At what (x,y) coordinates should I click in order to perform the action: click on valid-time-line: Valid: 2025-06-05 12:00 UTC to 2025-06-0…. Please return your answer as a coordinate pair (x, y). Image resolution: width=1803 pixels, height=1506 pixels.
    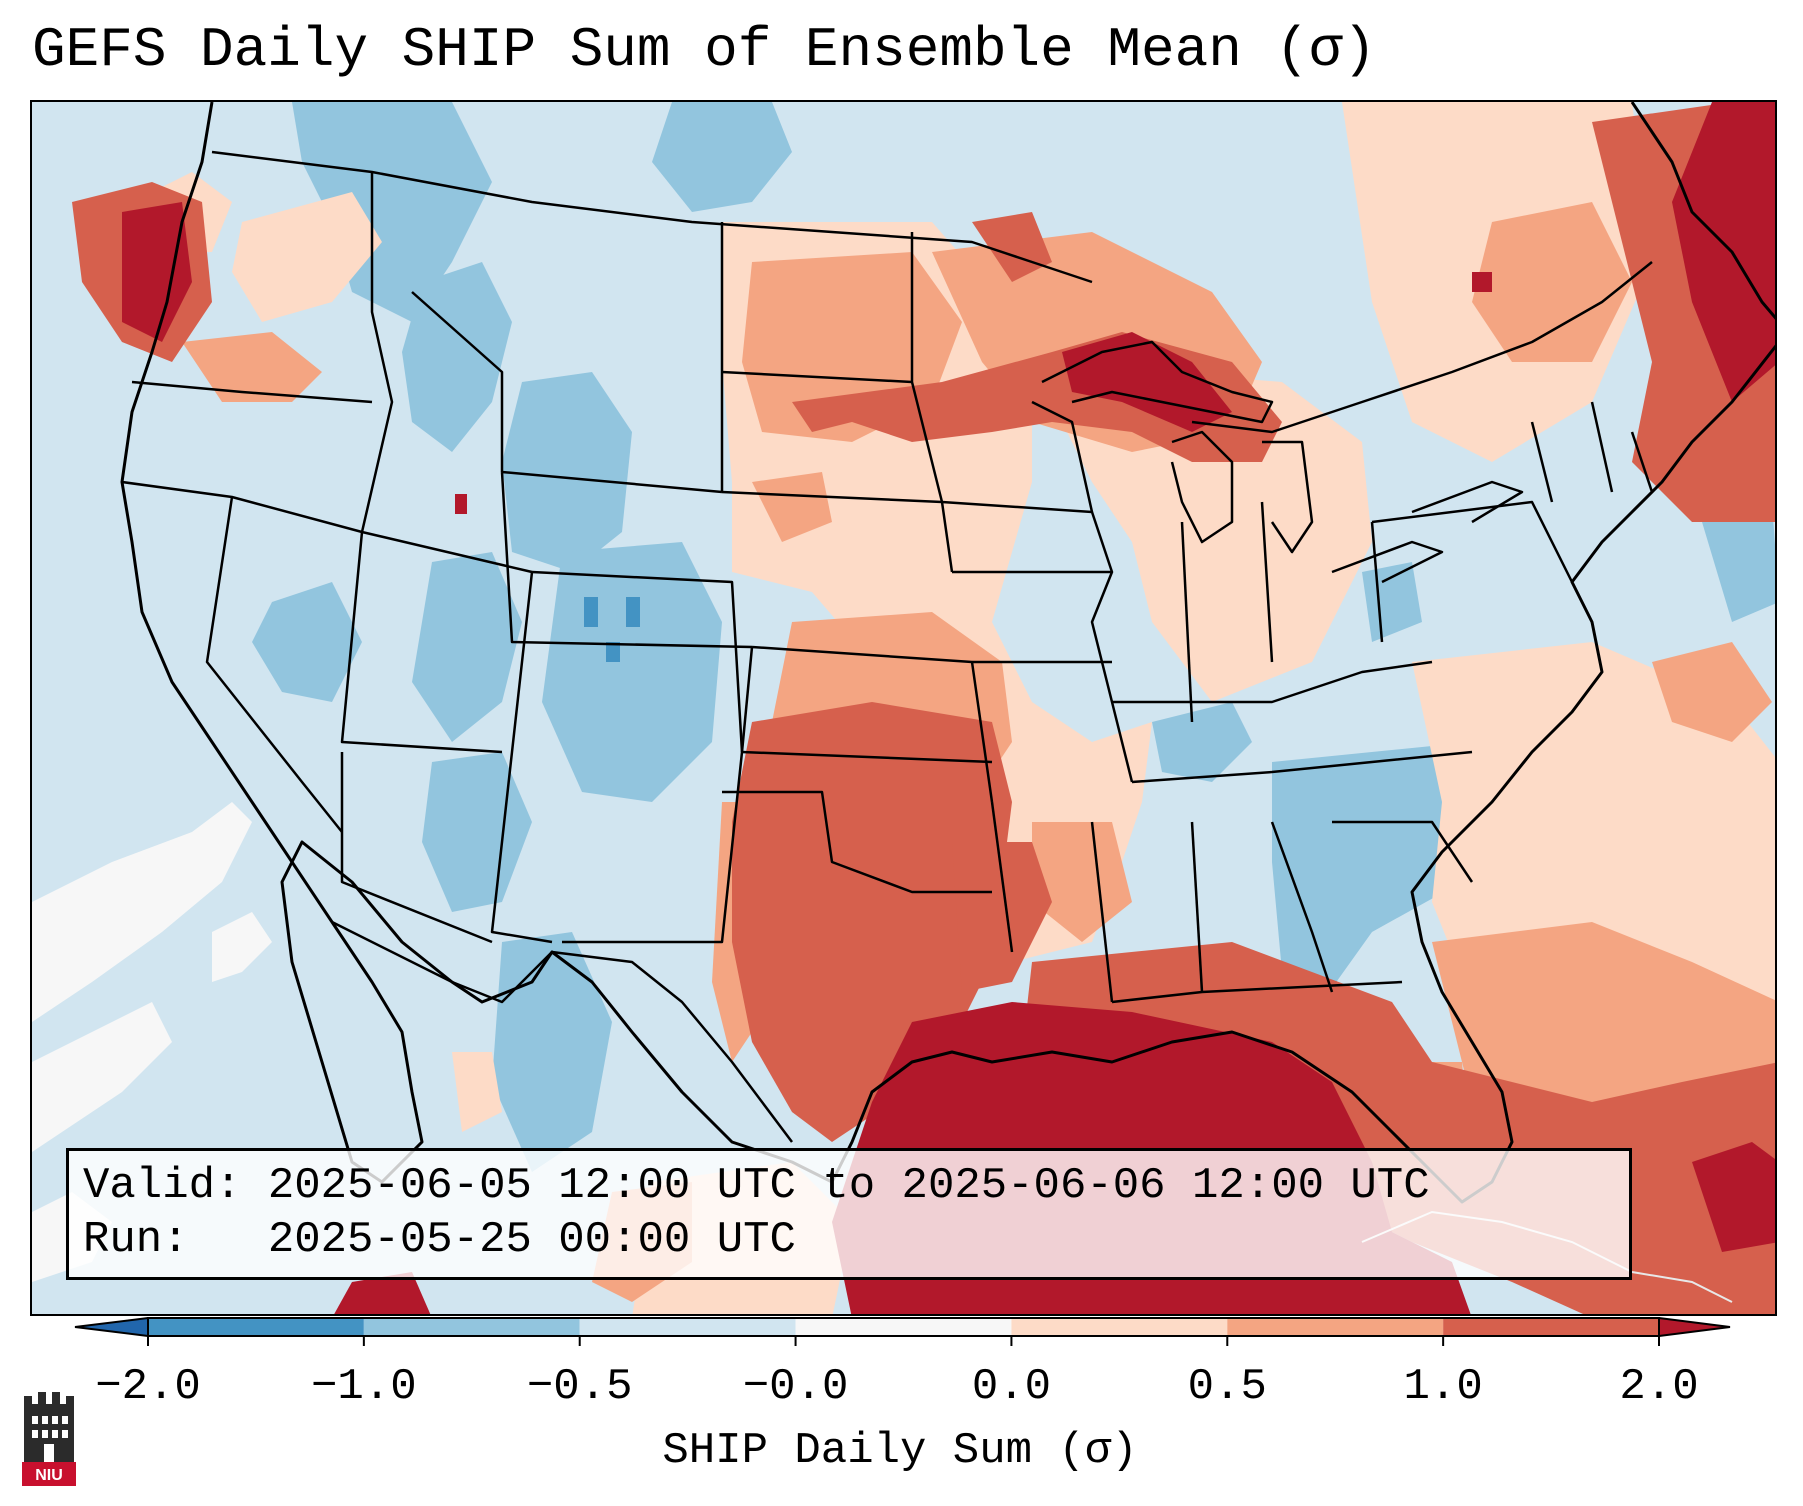
    Looking at the image, I should click on (756, 1186).